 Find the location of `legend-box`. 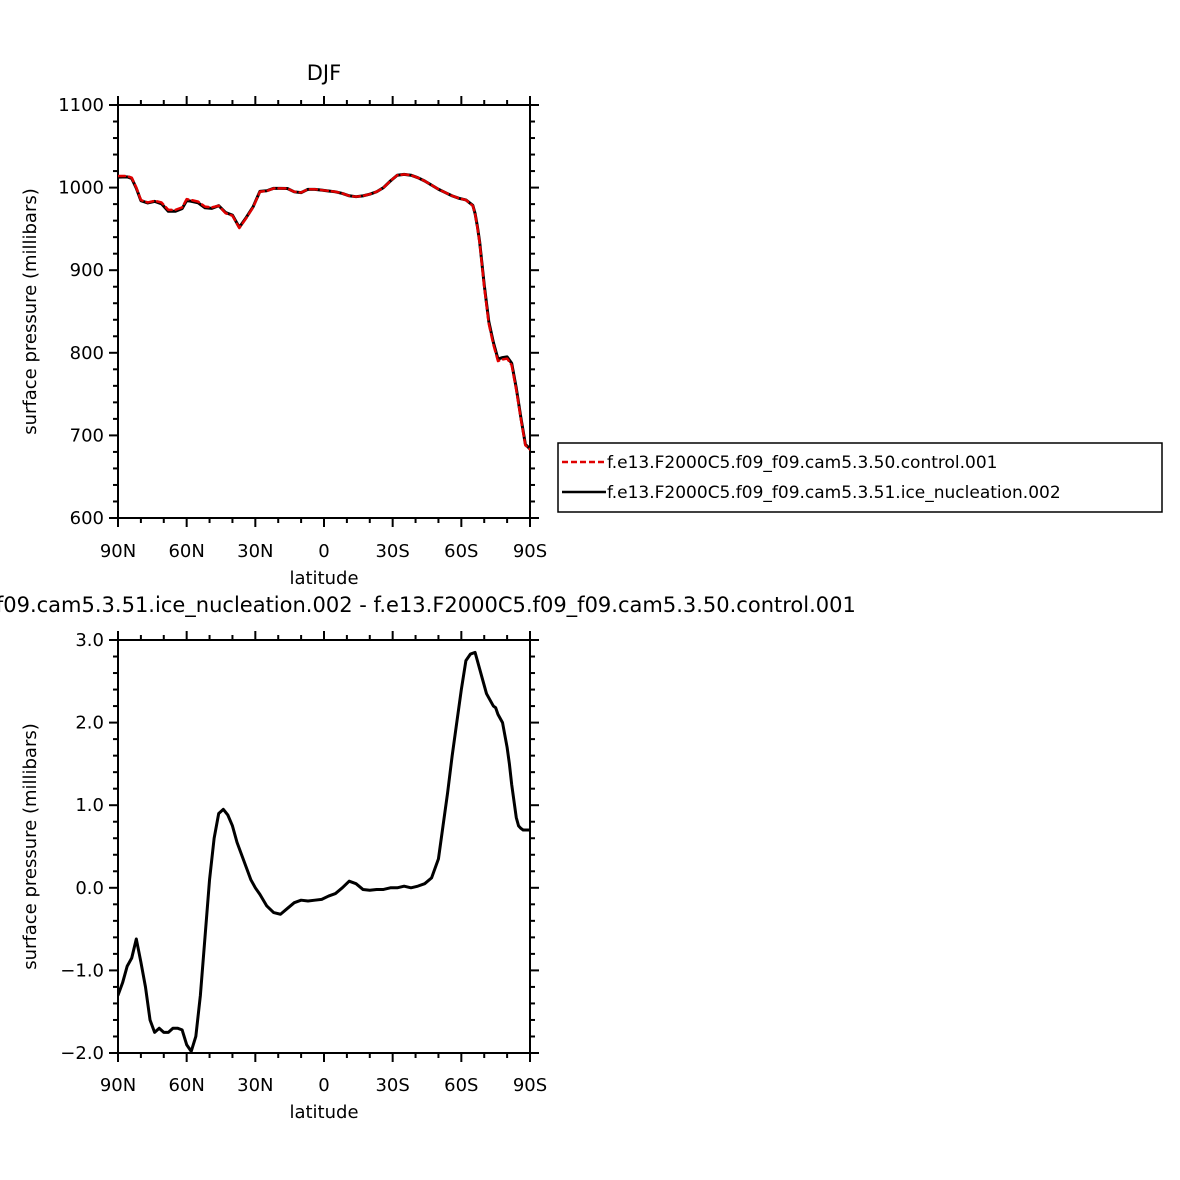

legend-box is located at coordinates (860, 477).